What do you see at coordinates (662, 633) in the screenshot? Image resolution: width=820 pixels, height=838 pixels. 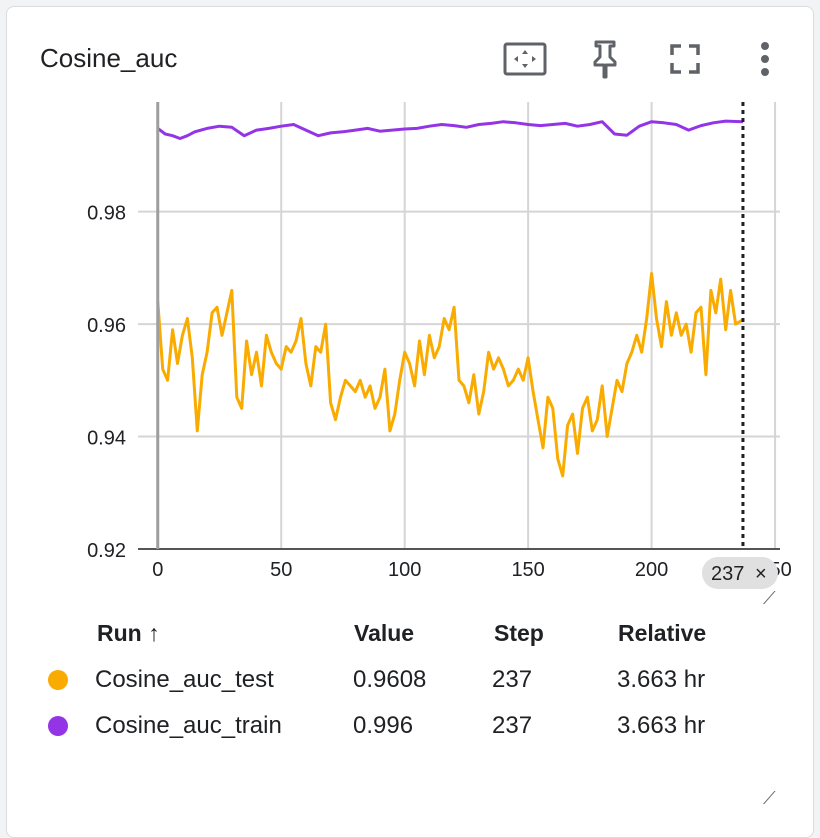 I see `header-relative: Relative` at bounding box center [662, 633].